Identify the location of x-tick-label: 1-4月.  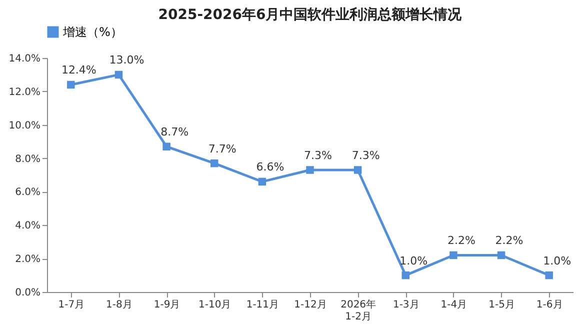
(454, 305).